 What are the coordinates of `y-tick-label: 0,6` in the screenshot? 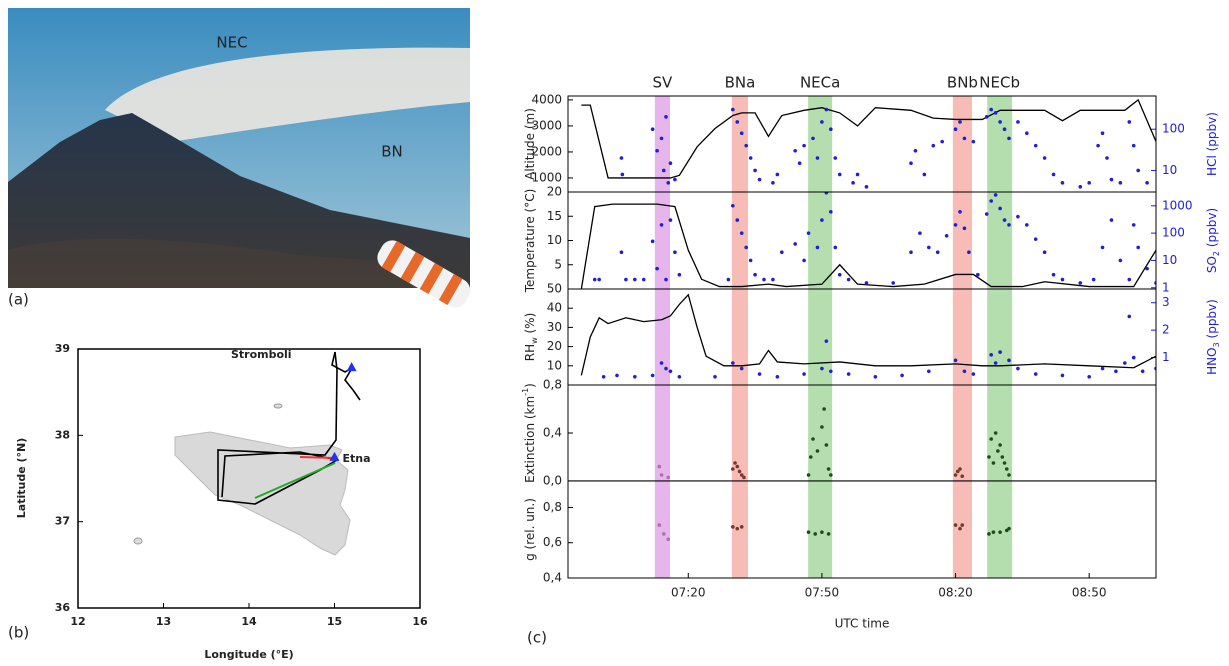 It's located at (552, 542).